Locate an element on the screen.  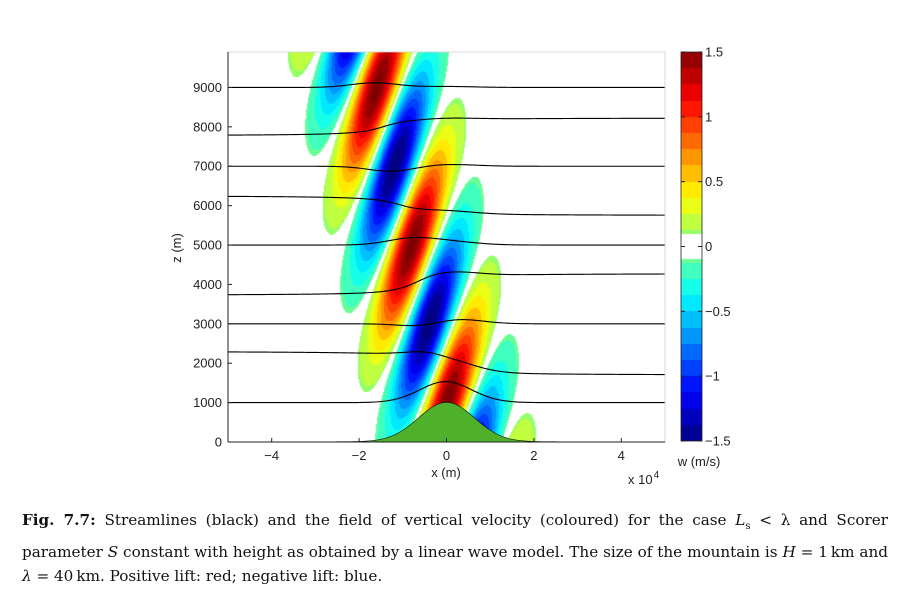
colorbar-tick-label-0: 1.5 is located at coordinates (714, 52).